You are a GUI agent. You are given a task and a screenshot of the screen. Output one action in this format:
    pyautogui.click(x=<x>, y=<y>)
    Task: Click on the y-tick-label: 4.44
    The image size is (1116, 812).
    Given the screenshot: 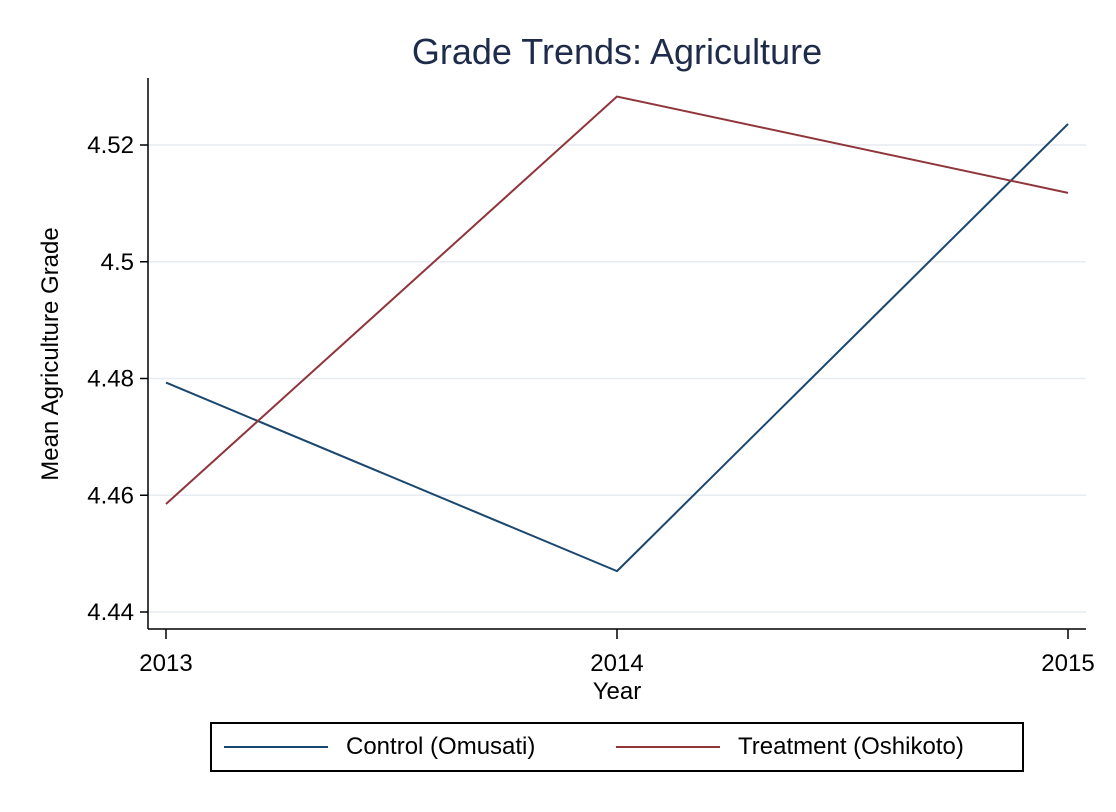 What is the action you would take?
    pyautogui.click(x=110, y=612)
    